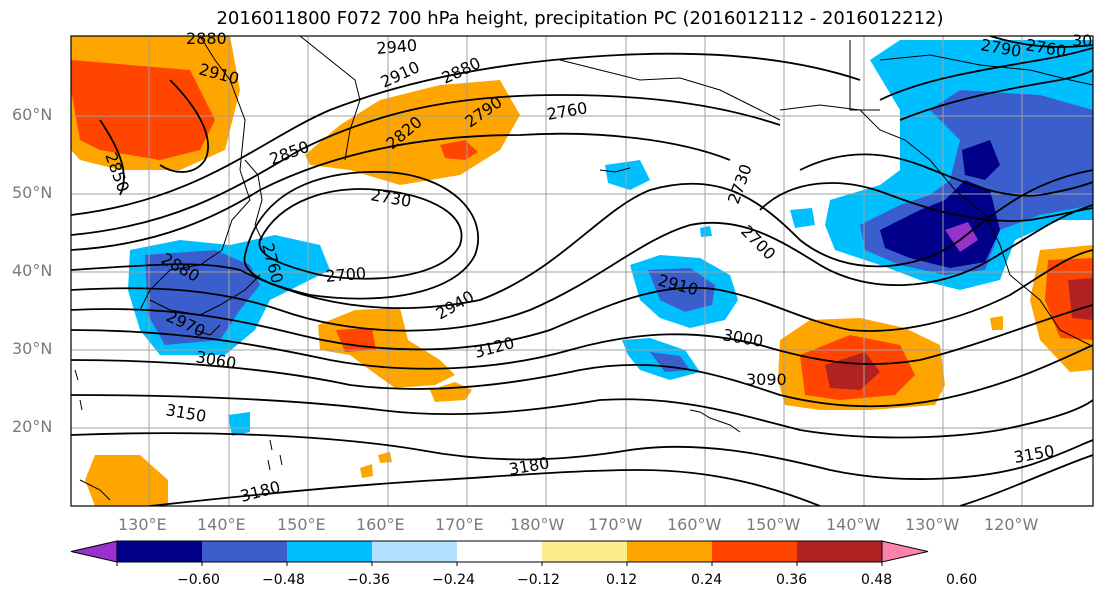  What do you see at coordinates (622, 580) in the screenshot?
I see `colorbar-tick: 0.12` at bounding box center [622, 580].